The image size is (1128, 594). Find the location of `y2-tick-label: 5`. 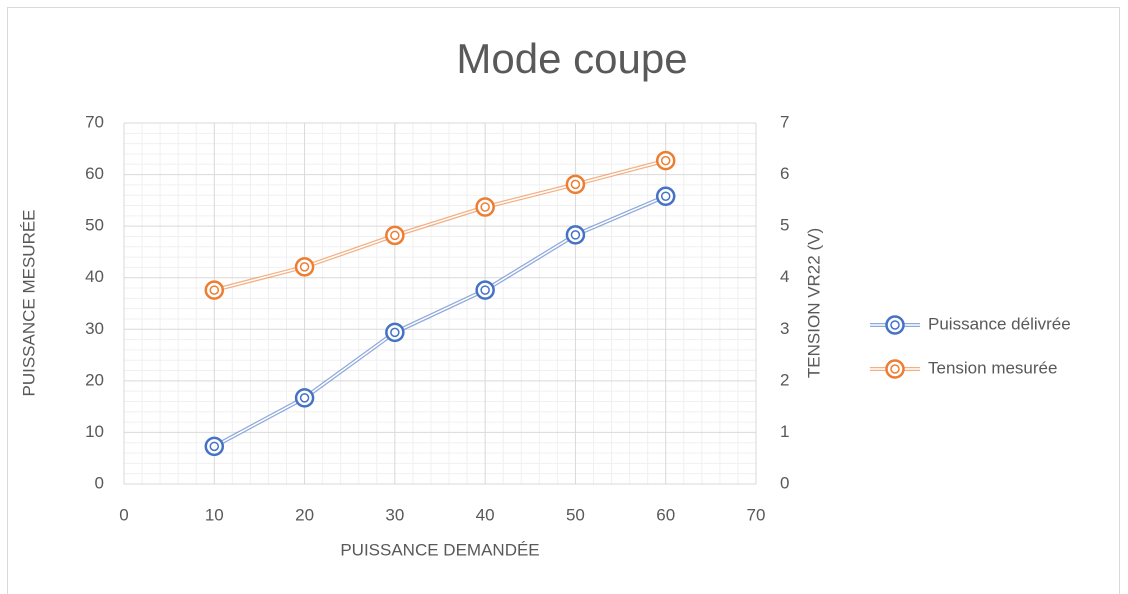

y2-tick-label: 5 is located at coordinates (784, 225).